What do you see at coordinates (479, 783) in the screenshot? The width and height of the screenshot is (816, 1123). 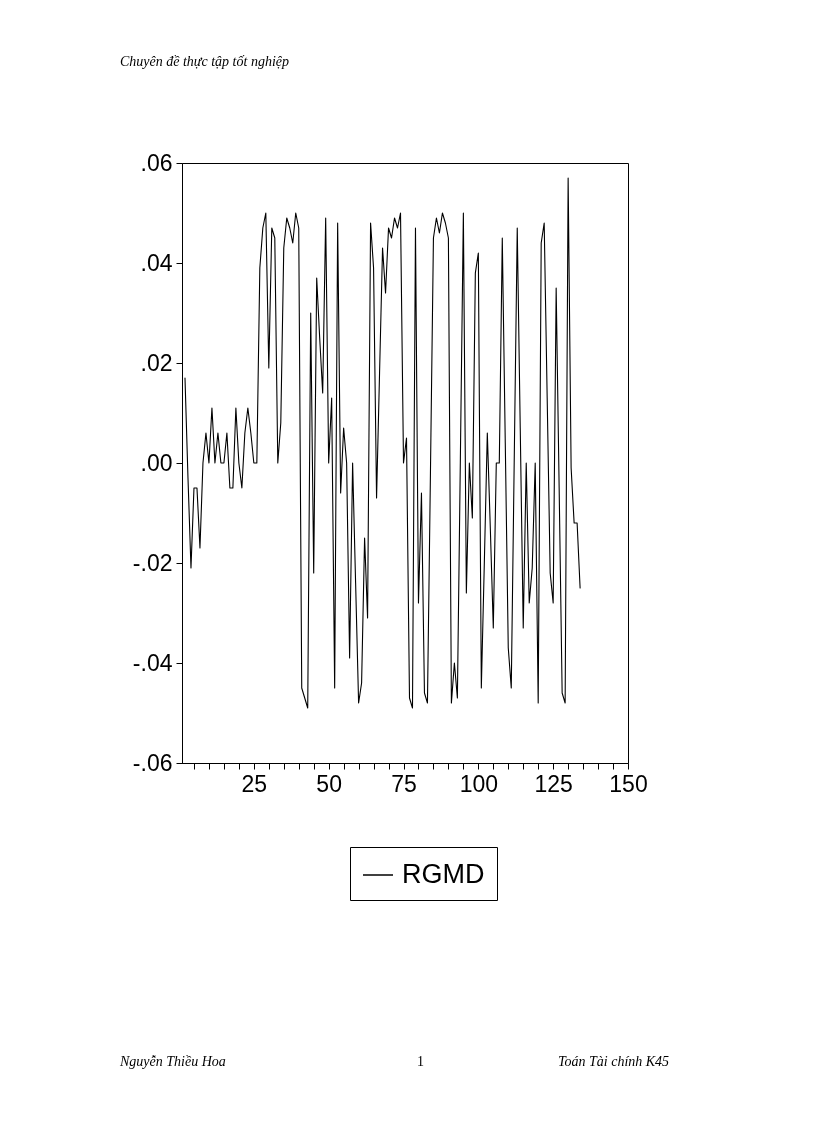 I see `x-tick-label: 100` at bounding box center [479, 783].